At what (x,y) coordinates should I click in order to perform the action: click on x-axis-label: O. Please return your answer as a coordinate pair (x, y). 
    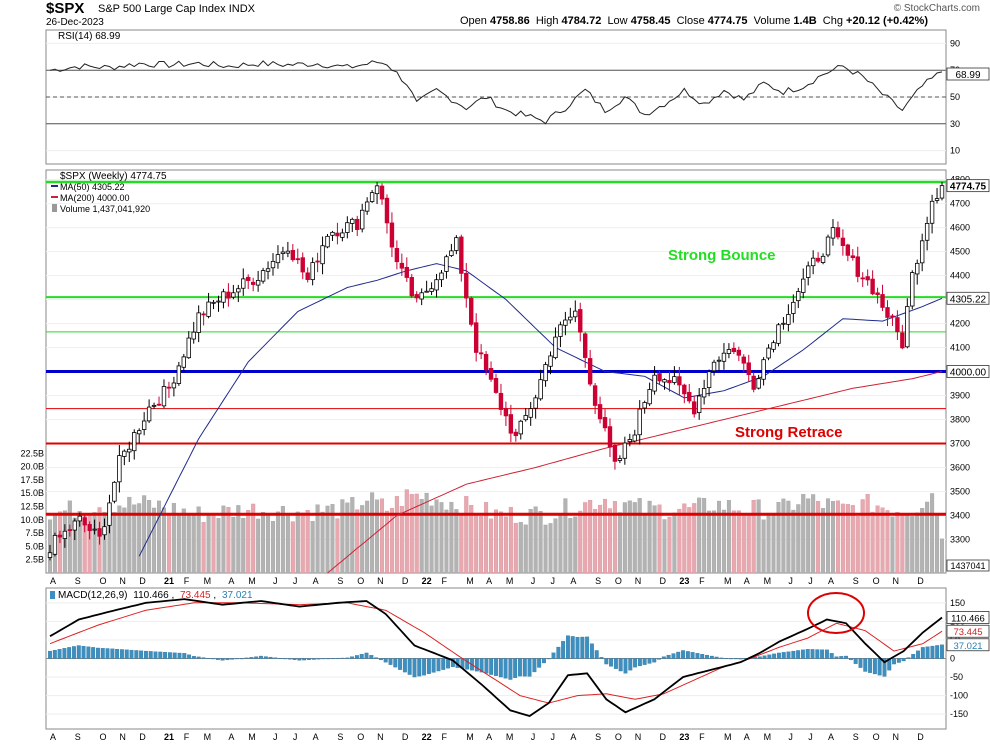
    Looking at the image, I should click on (876, 581).